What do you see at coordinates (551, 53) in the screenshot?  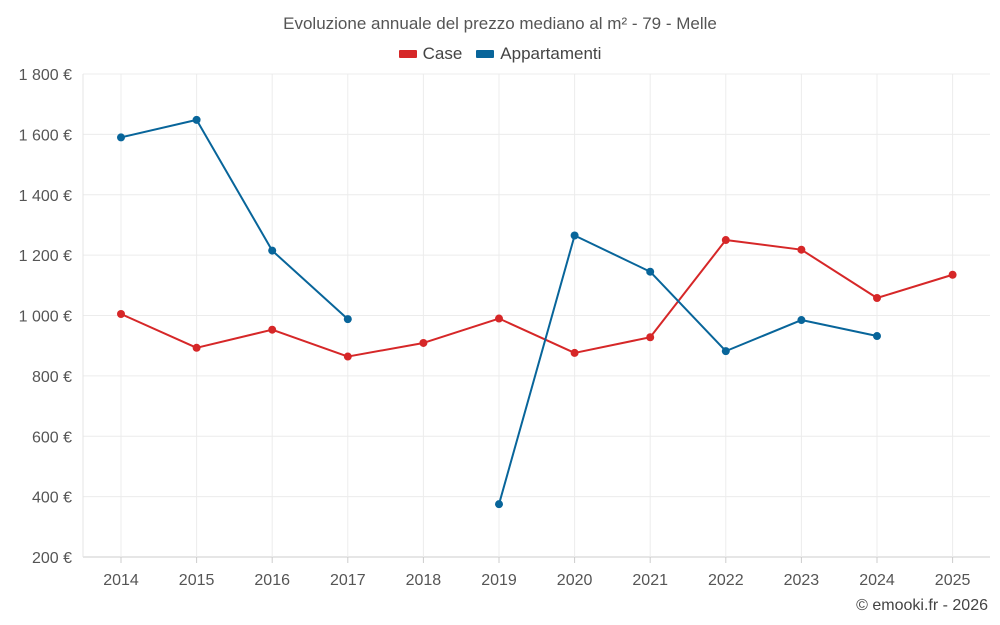 I see `legend-label-appartamenti: Appartamenti` at bounding box center [551, 53].